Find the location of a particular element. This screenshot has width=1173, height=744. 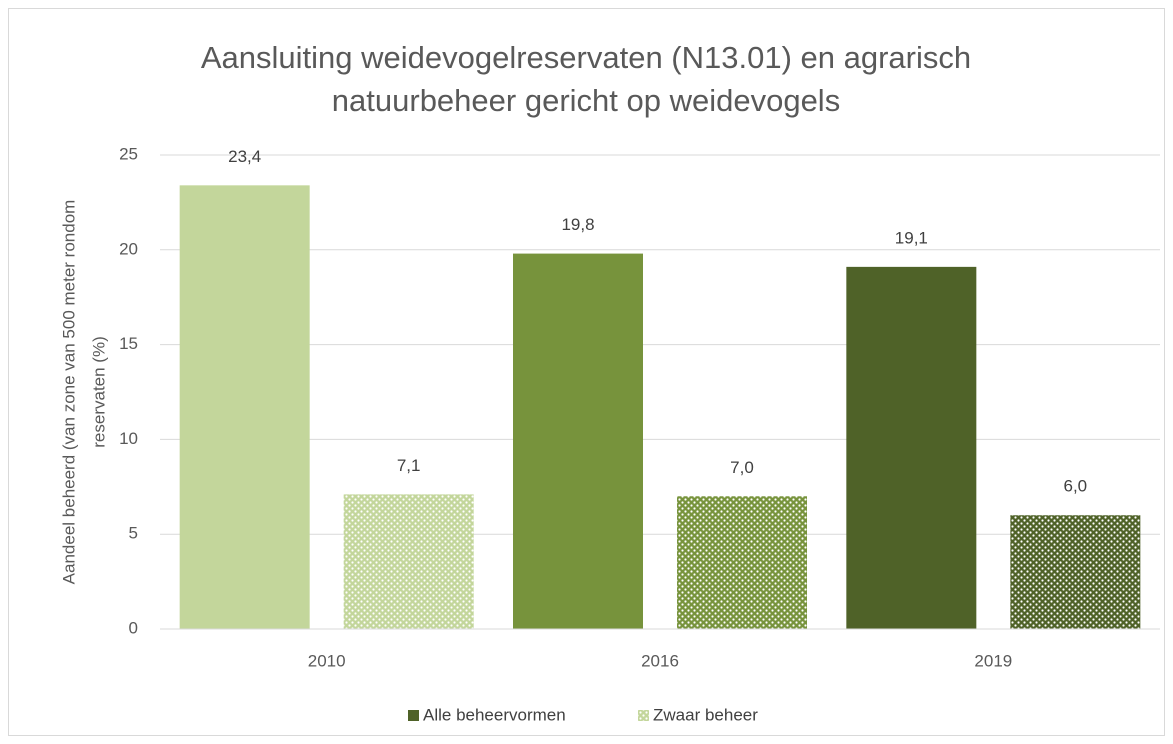

y-tick-label: 15 is located at coordinates (128, 343).